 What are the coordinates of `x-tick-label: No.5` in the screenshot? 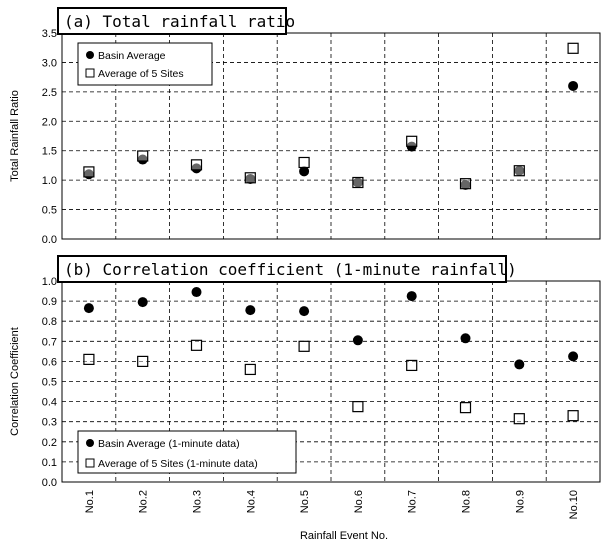 It's located at (305, 501).